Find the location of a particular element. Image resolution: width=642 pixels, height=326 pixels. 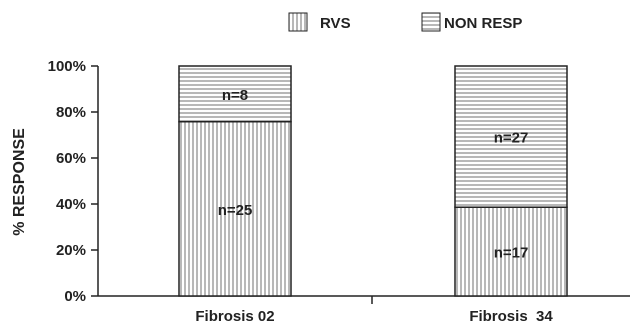

legend-swatch-rvs is located at coordinates (298, 22).